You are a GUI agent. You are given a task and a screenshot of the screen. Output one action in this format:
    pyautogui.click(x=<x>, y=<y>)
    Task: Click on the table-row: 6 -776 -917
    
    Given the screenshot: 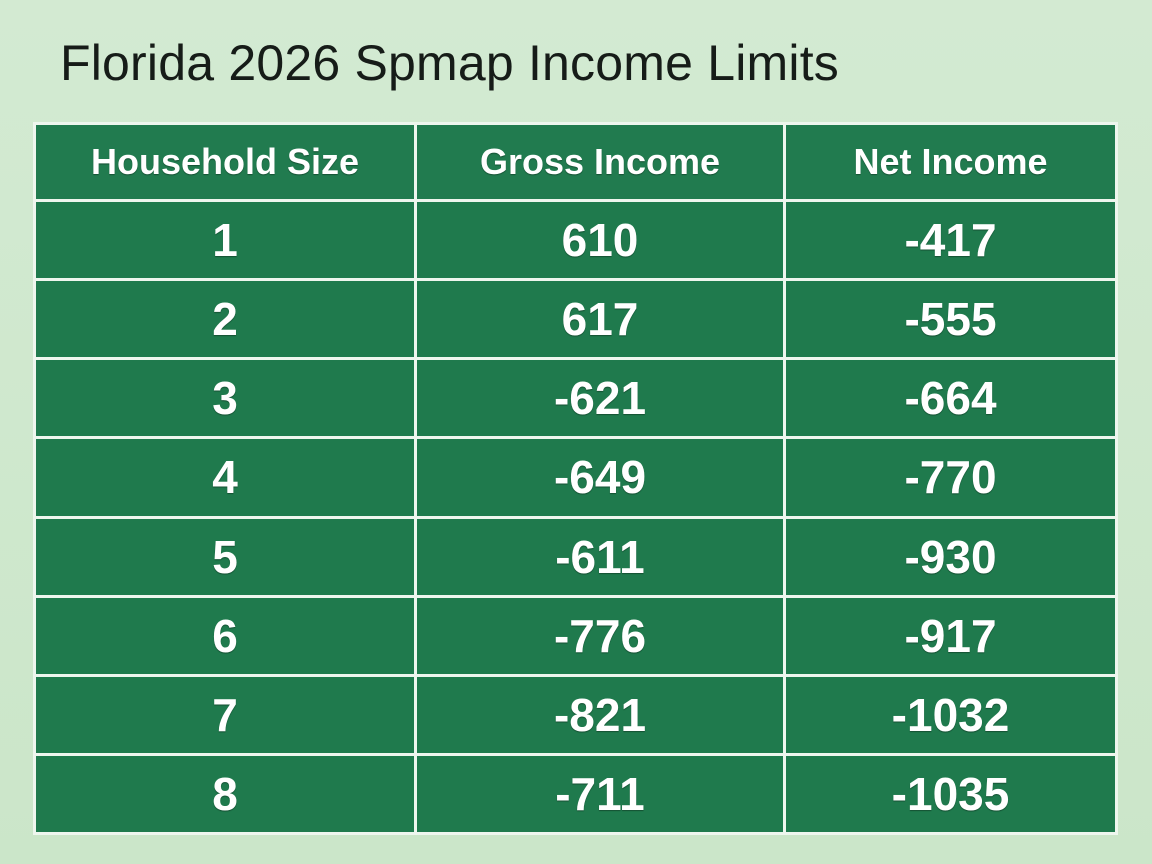 What is the action you would take?
    pyautogui.click(x=575, y=635)
    